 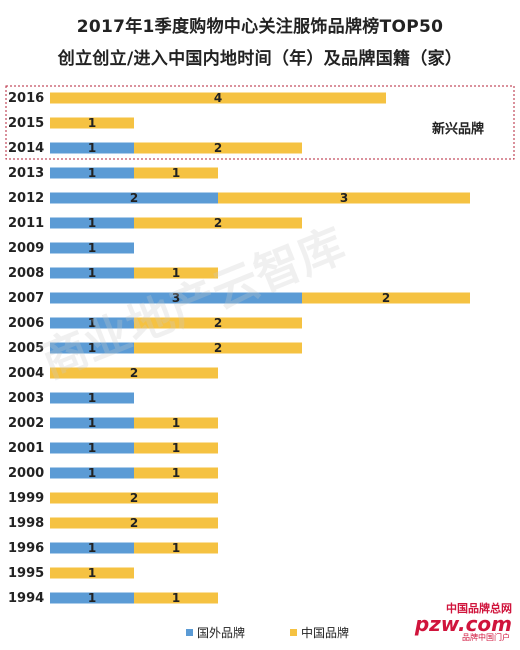 What do you see at coordinates (26, 373) in the screenshot?
I see `year-label: 2004` at bounding box center [26, 373].